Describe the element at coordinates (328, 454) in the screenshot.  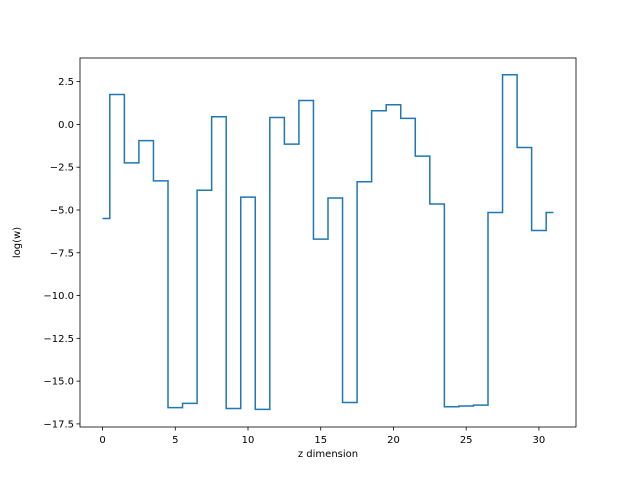
I see `x-axis-label: z dimension` at that location.